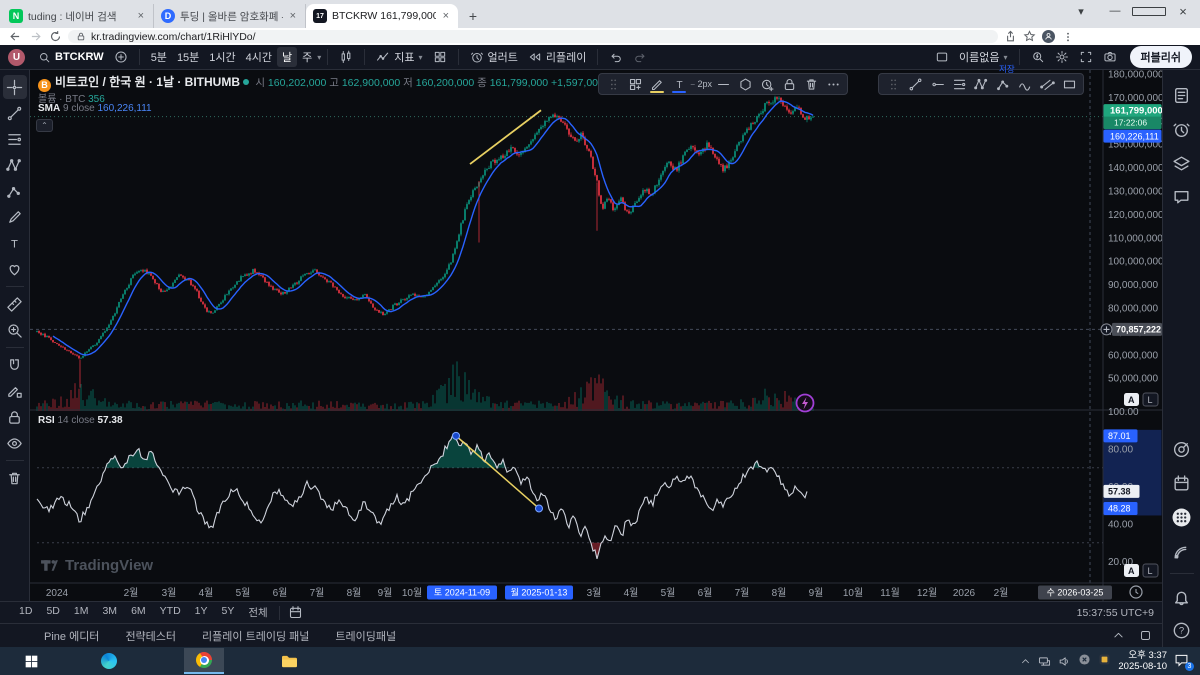  I want to click on flash-marker, so click(805, 403).